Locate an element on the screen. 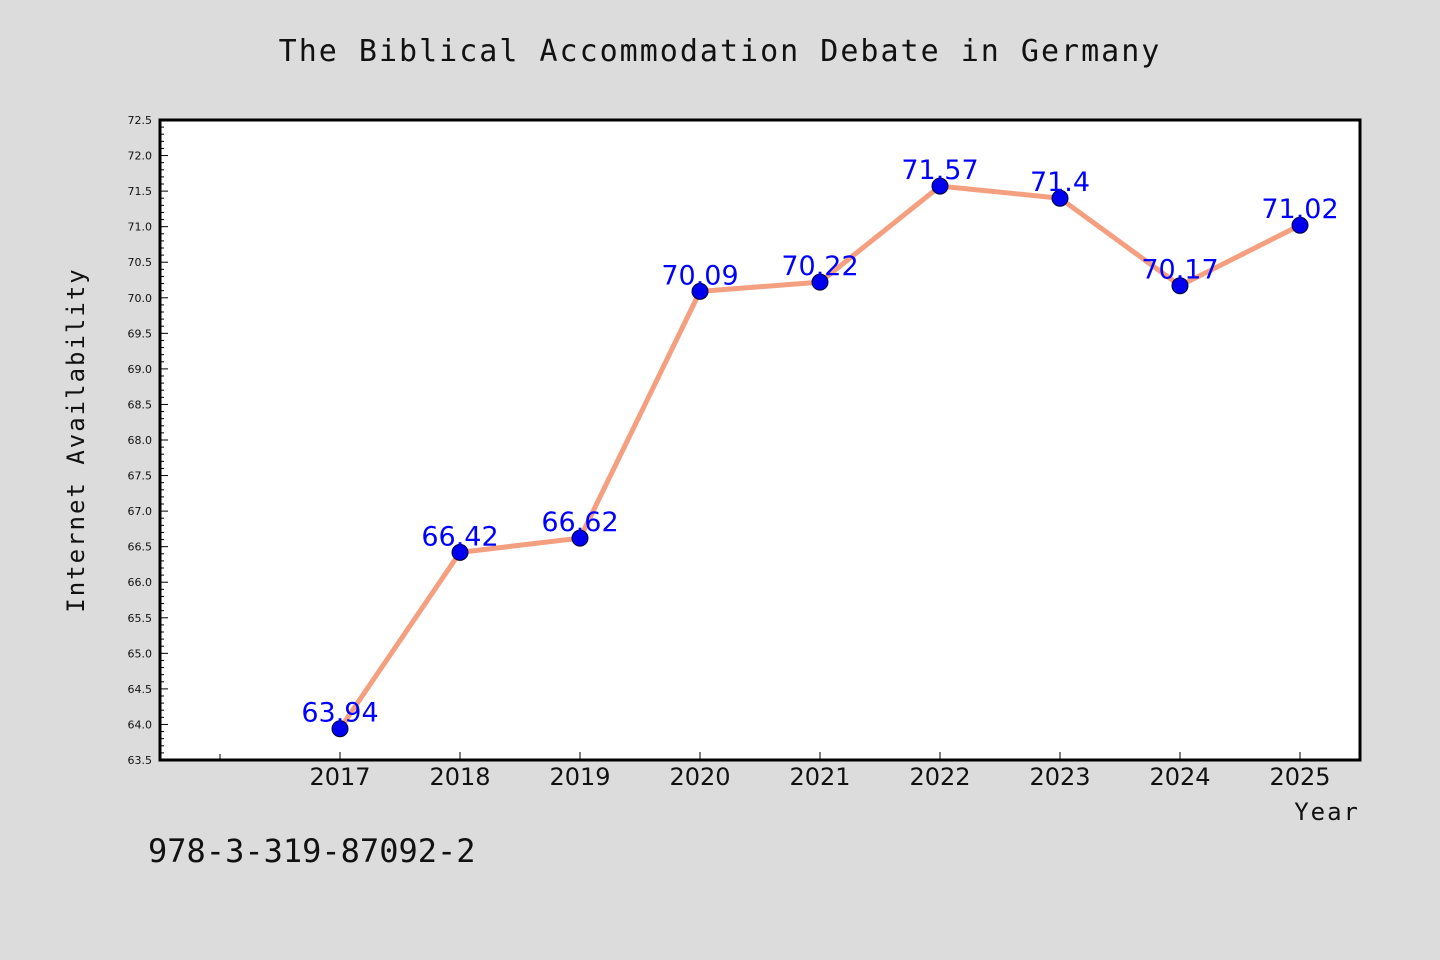  y-tick-label: 65.5 is located at coordinates (140, 618).